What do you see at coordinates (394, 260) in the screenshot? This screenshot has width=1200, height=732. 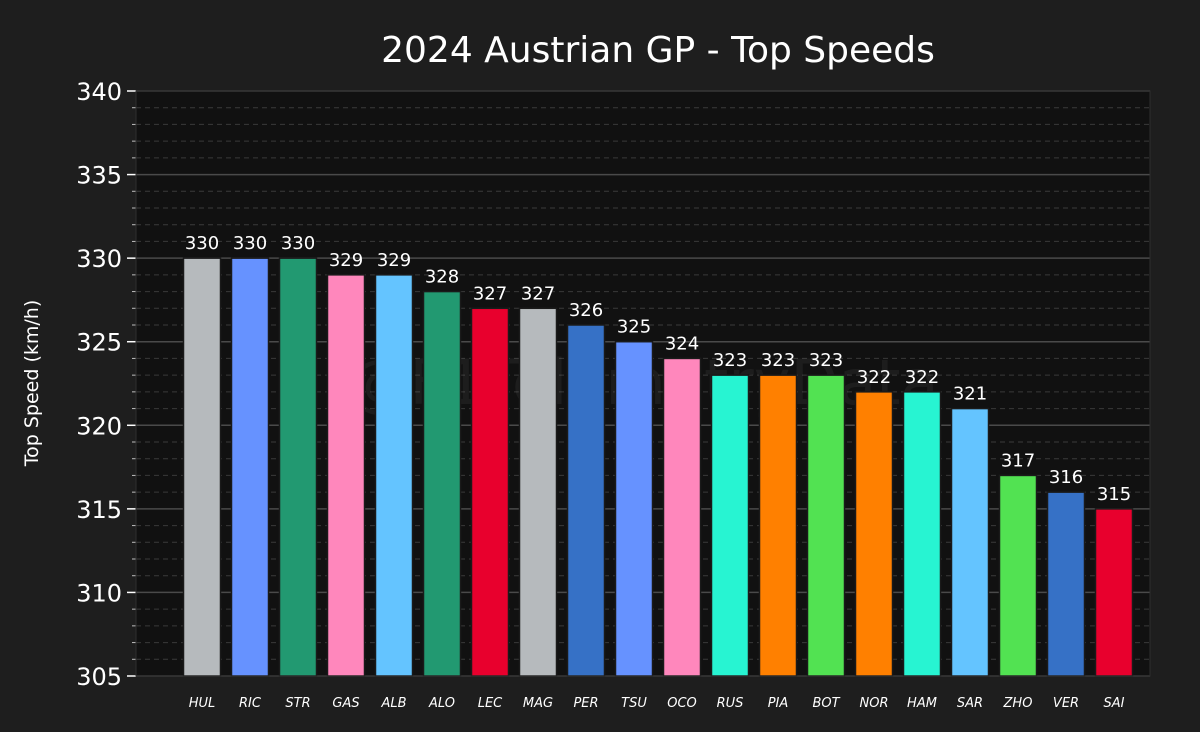 I see `value-label-alb: 329` at bounding box center [394, 260].